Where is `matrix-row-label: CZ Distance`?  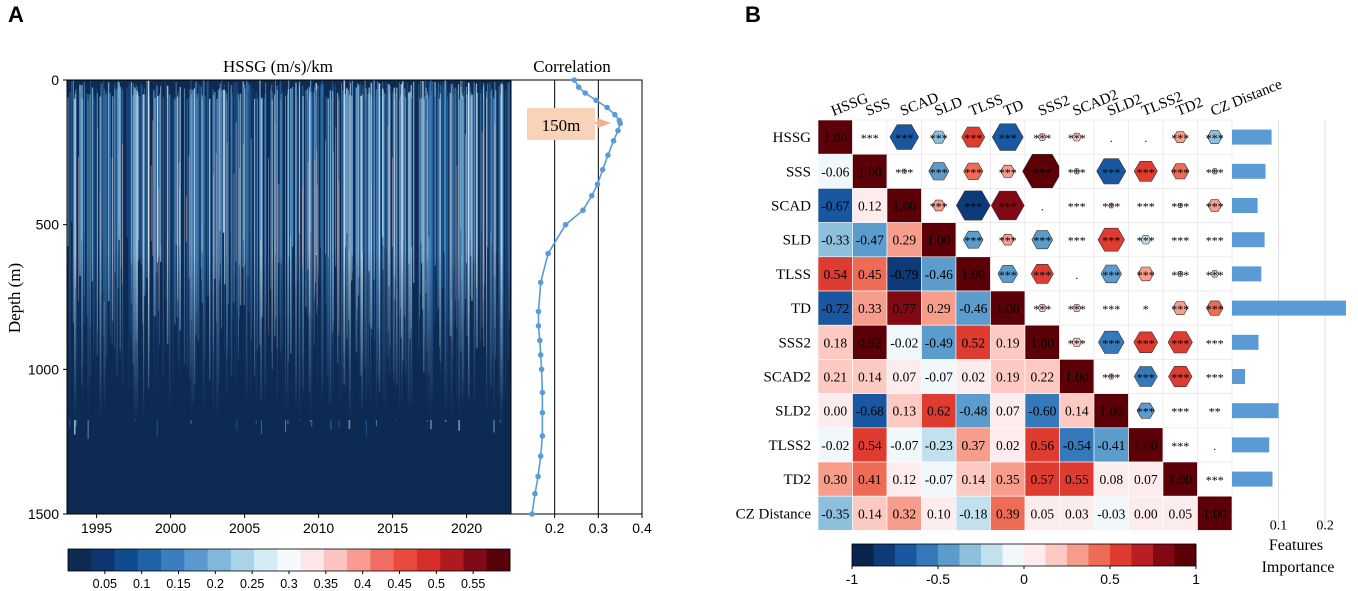 matrix-row-label: CZ Distance is located at coordinates (774, 514).